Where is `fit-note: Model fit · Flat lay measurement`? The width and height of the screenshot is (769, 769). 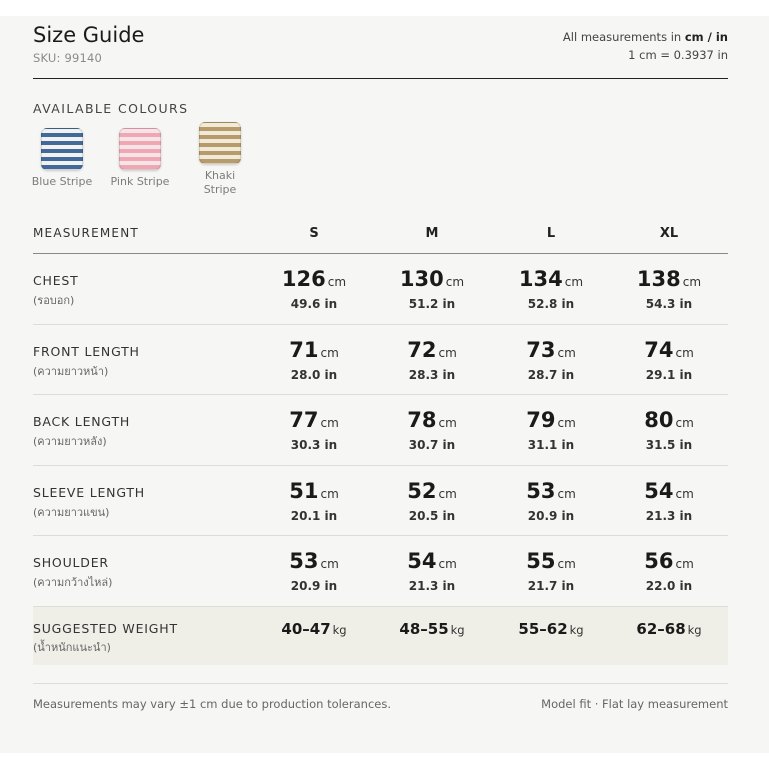 fit-note: Model fit · Flat lay measurement is located at coordinates (634, 704).